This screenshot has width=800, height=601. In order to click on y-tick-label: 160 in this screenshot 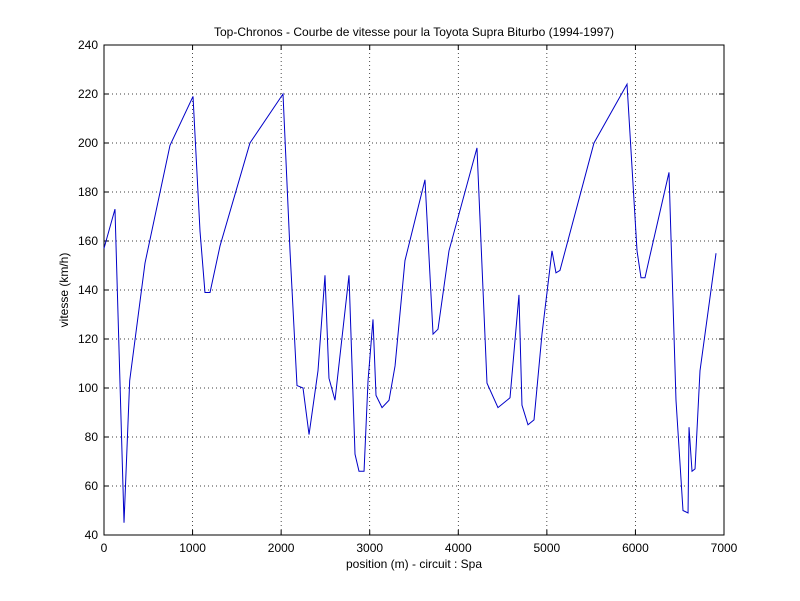, I will do `click(88, 241)`.